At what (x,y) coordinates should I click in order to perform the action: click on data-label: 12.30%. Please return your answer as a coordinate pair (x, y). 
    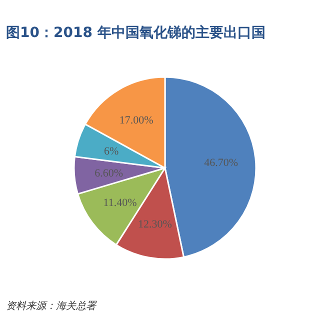
    Looking at the image, I should click on (155, 224).